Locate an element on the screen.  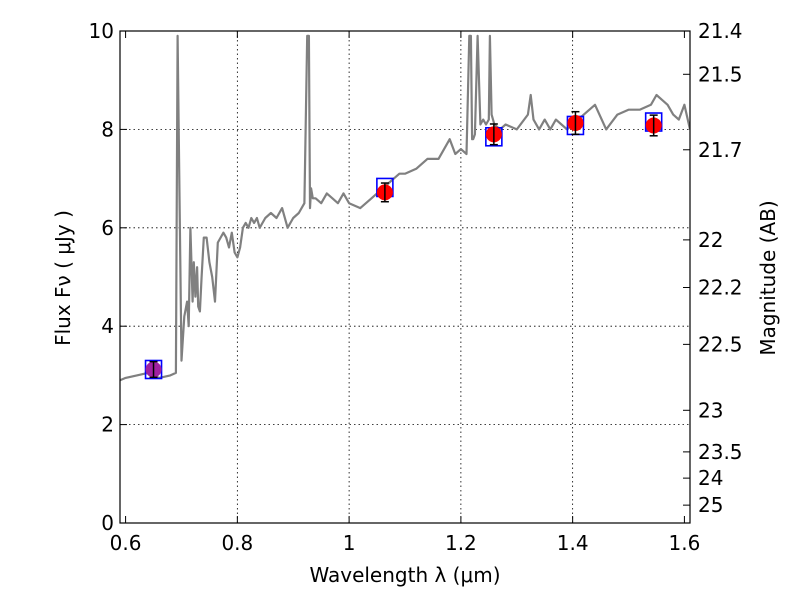
y-tick-label: 2 is located at coordinates (107, 425).